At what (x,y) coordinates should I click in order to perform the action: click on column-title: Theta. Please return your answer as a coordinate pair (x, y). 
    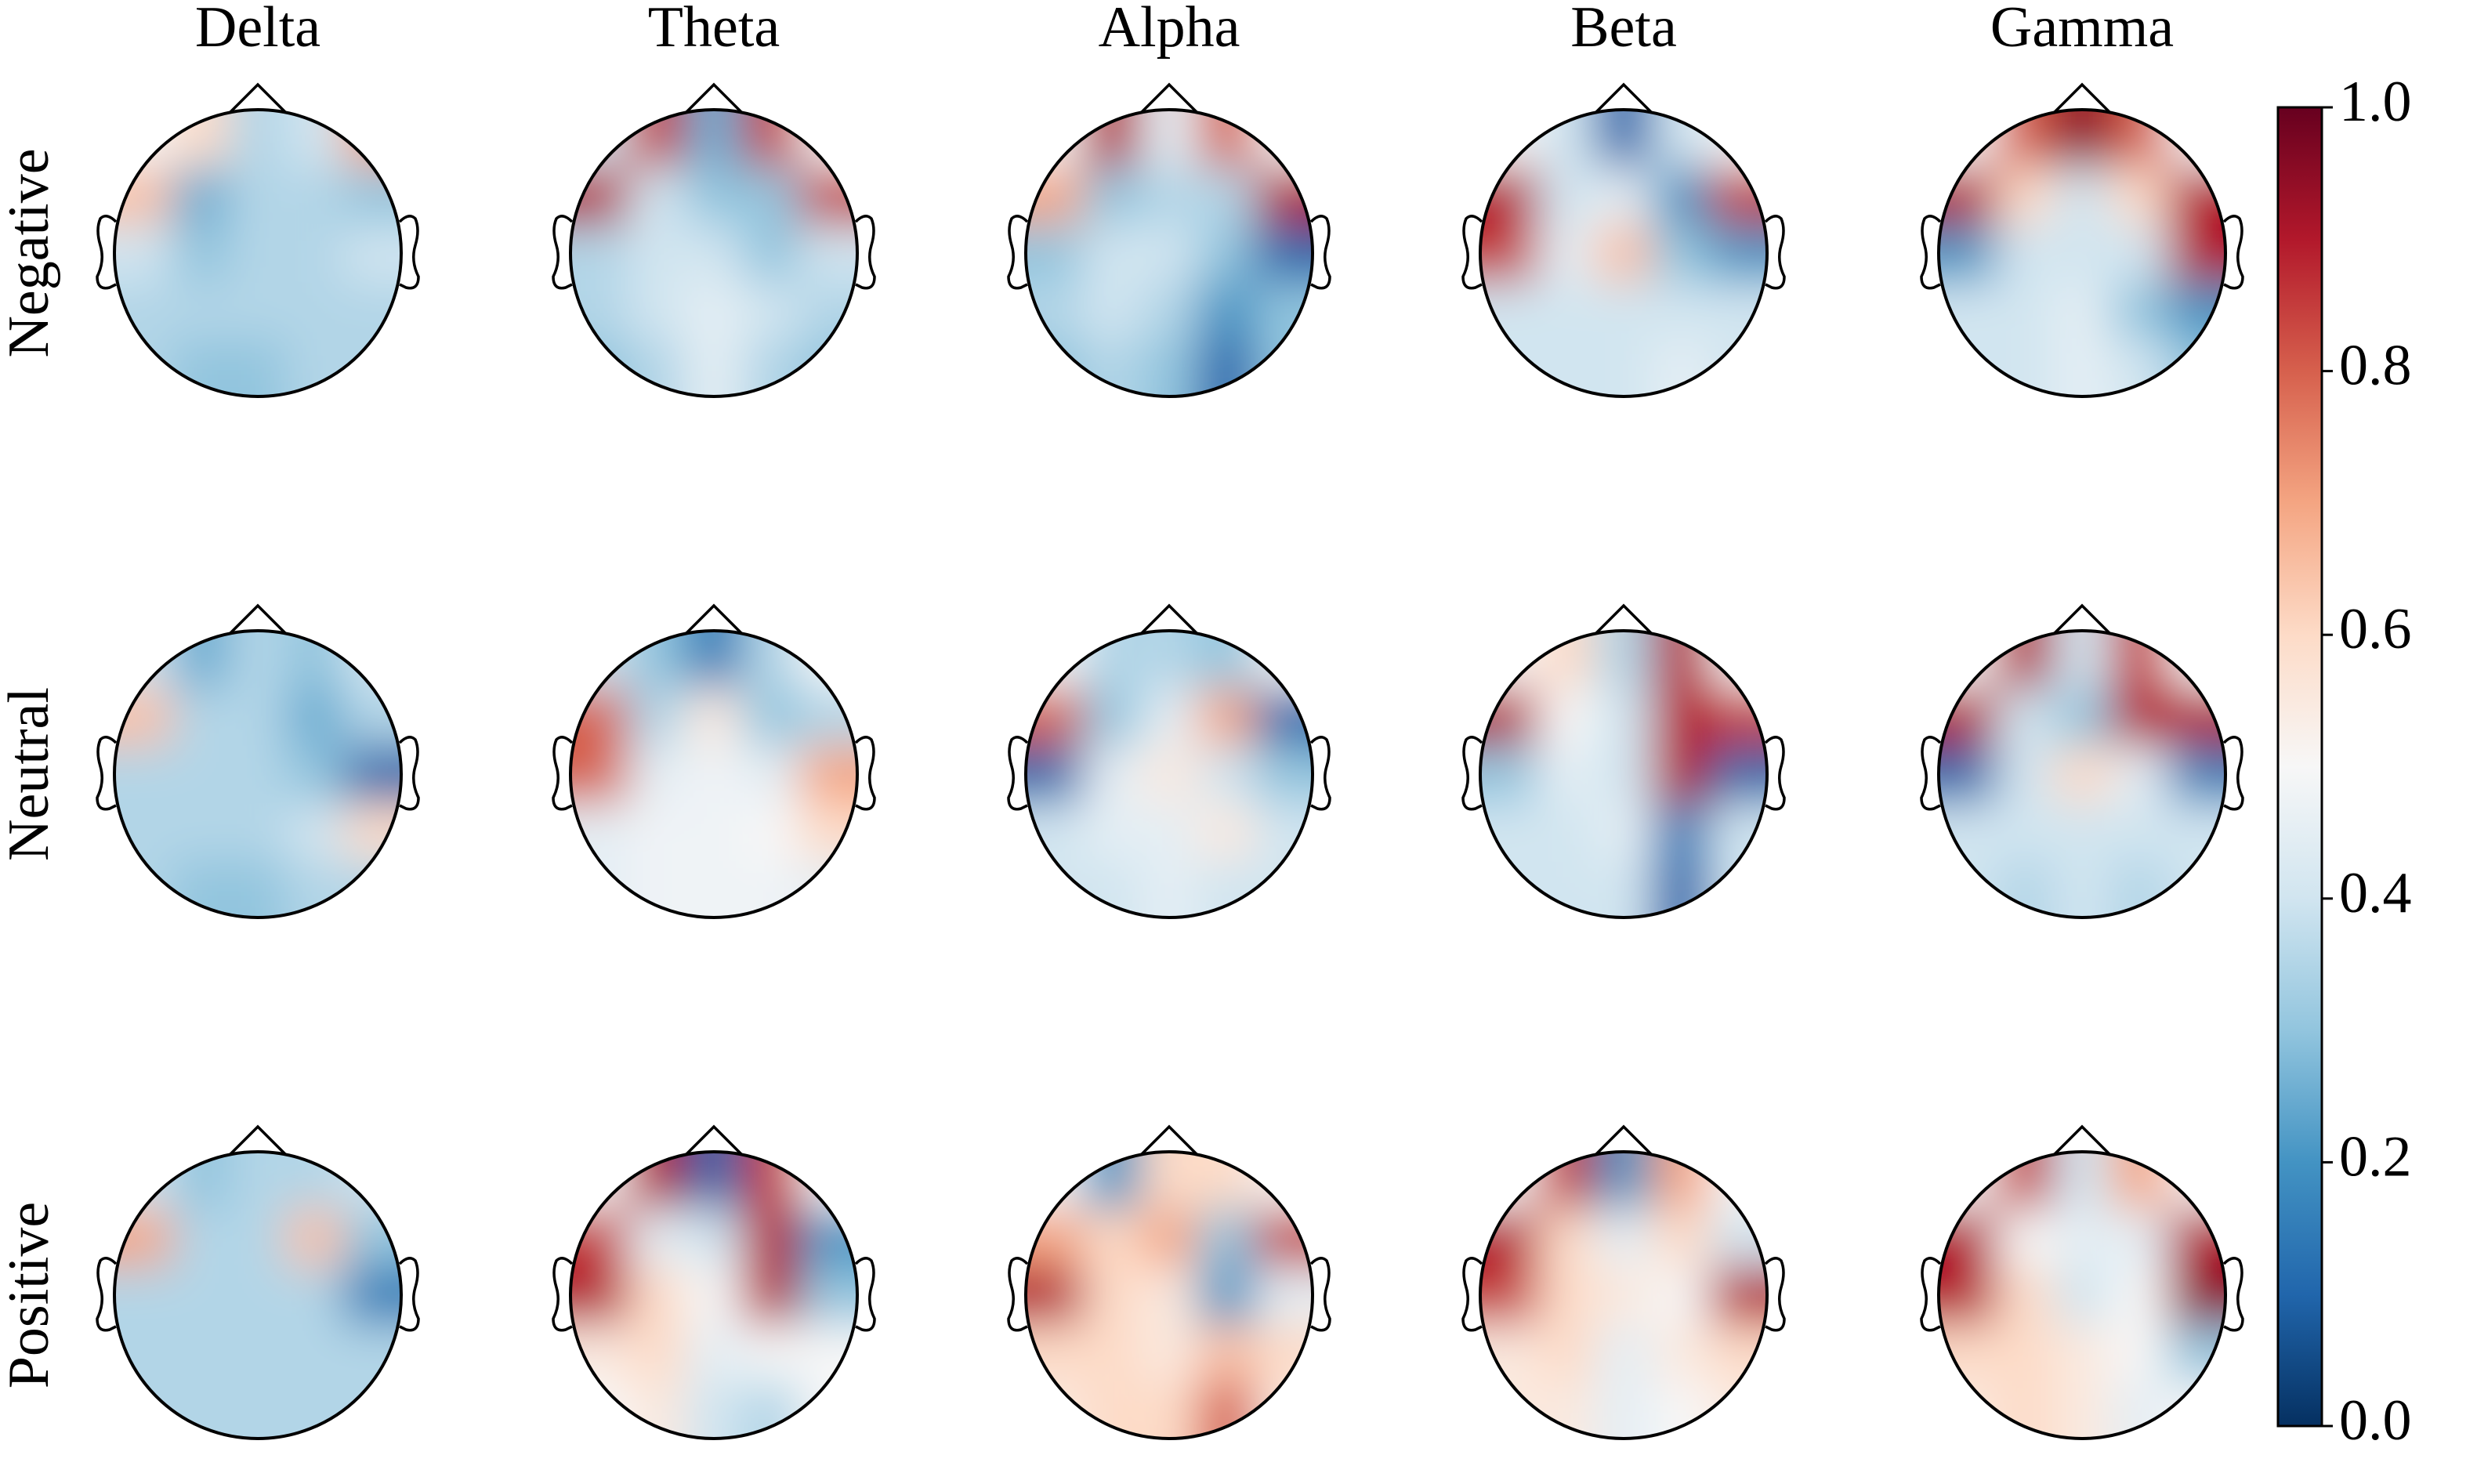
    Looking at the image, I should click on (714, 30).